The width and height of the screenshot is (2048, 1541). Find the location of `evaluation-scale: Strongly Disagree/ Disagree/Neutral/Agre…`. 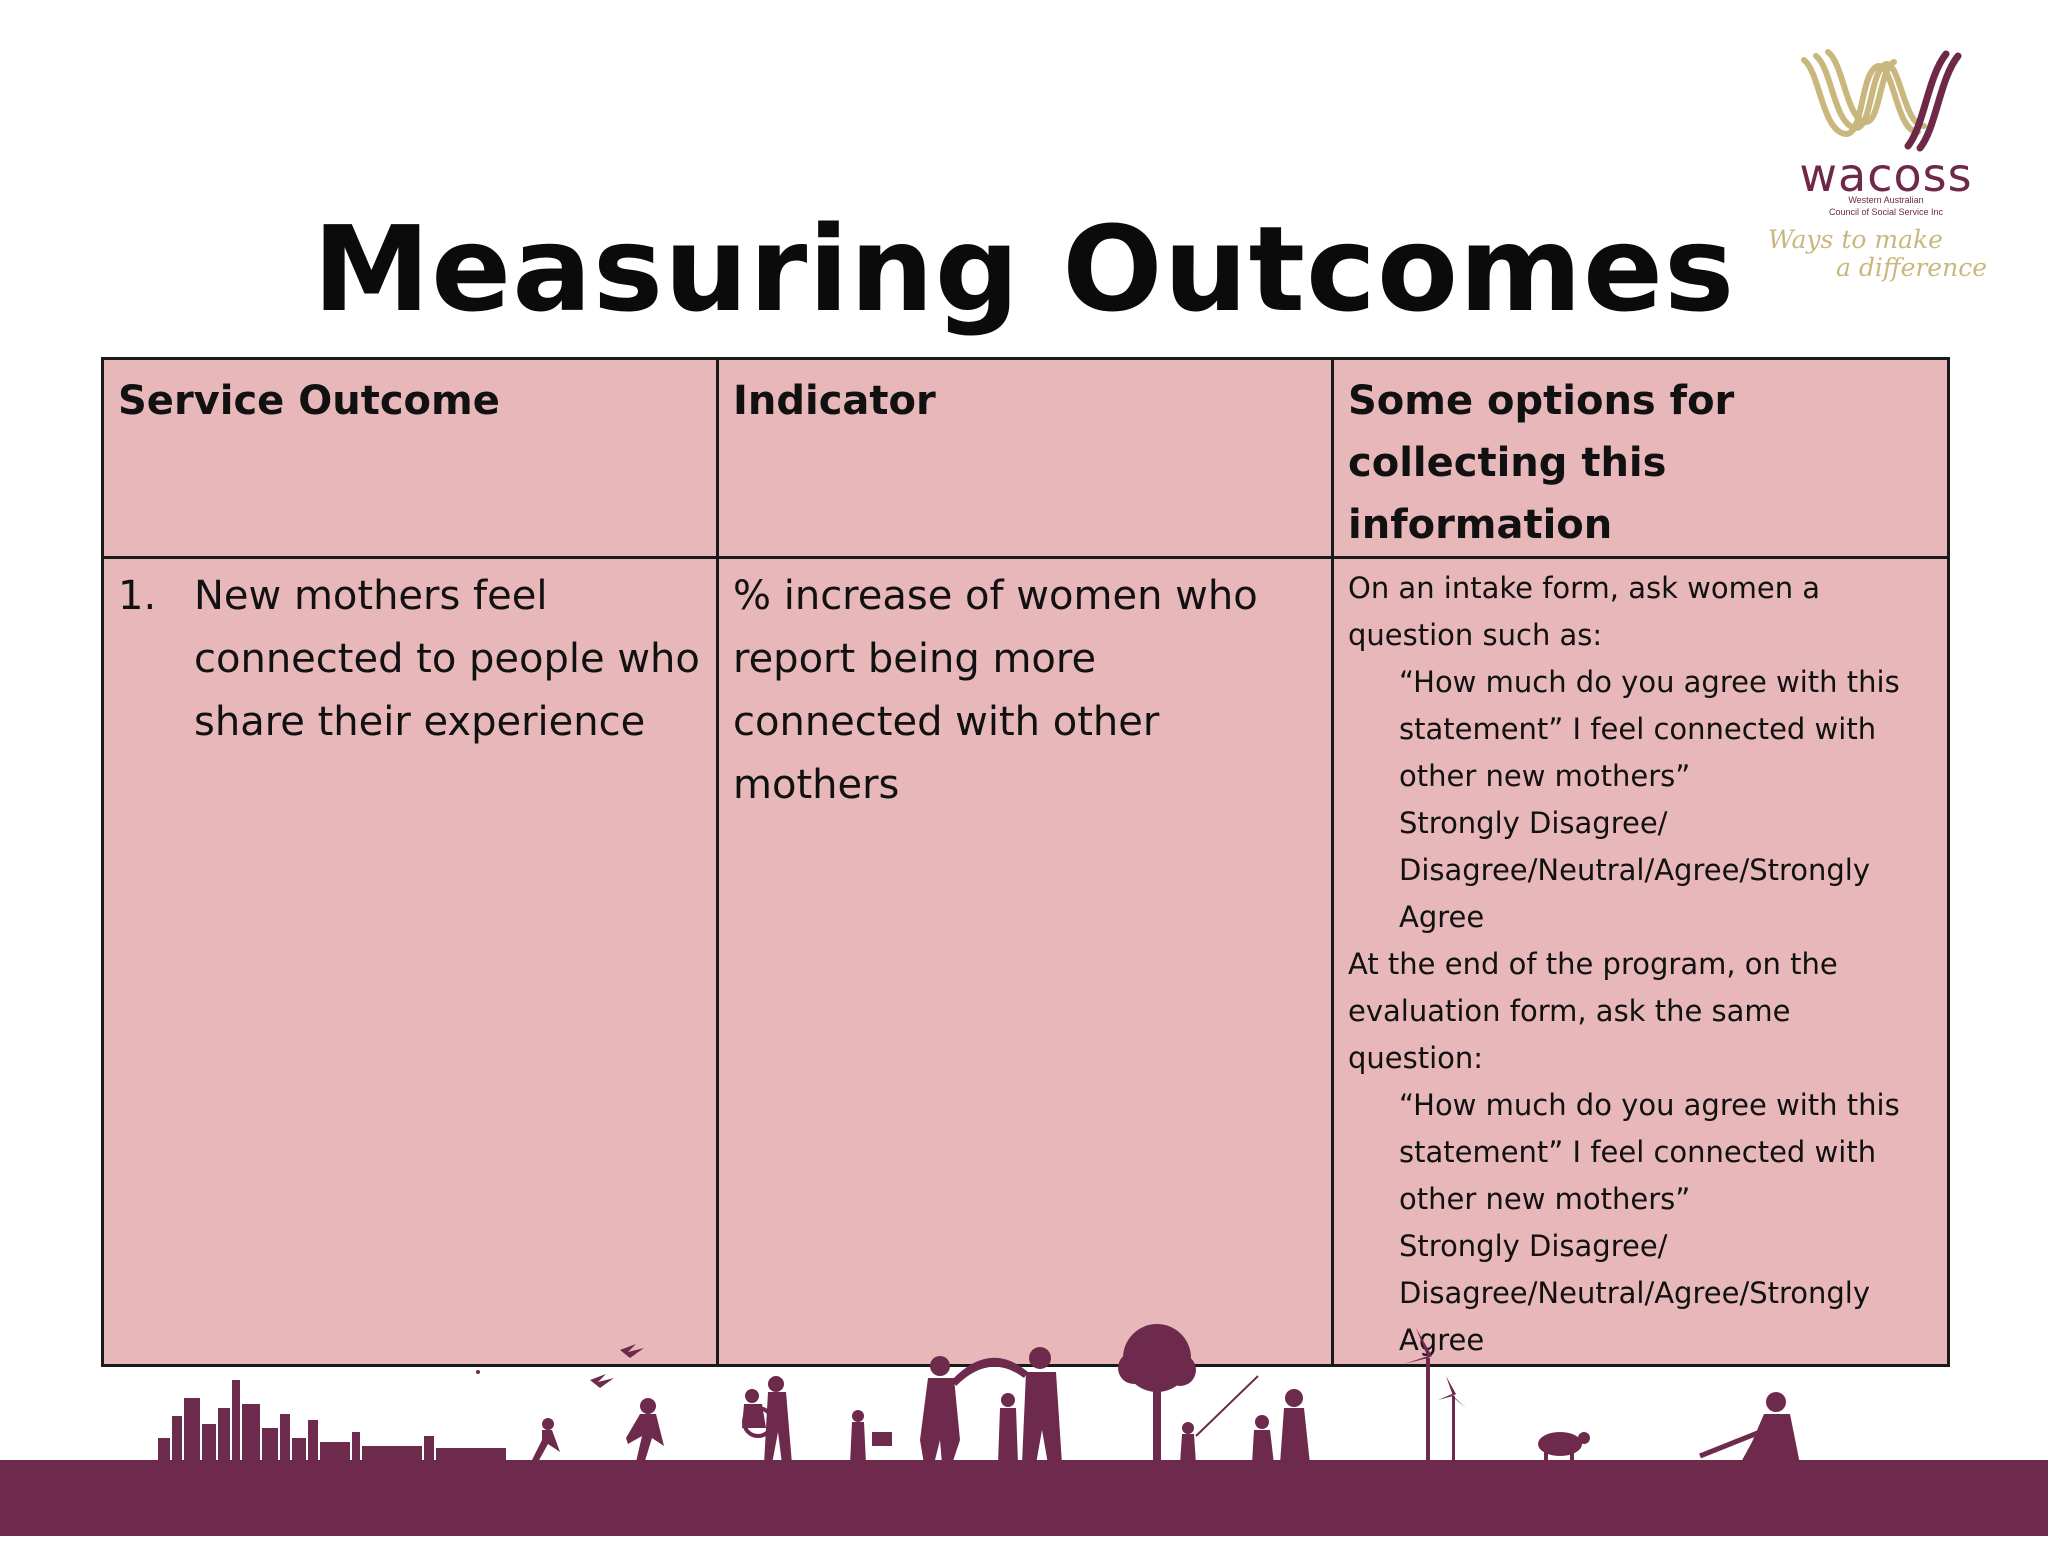

evaluation-scale: Strongly Disagree/ Disagree/Neutral/Agre… is located at coordinates (1635, 1293).